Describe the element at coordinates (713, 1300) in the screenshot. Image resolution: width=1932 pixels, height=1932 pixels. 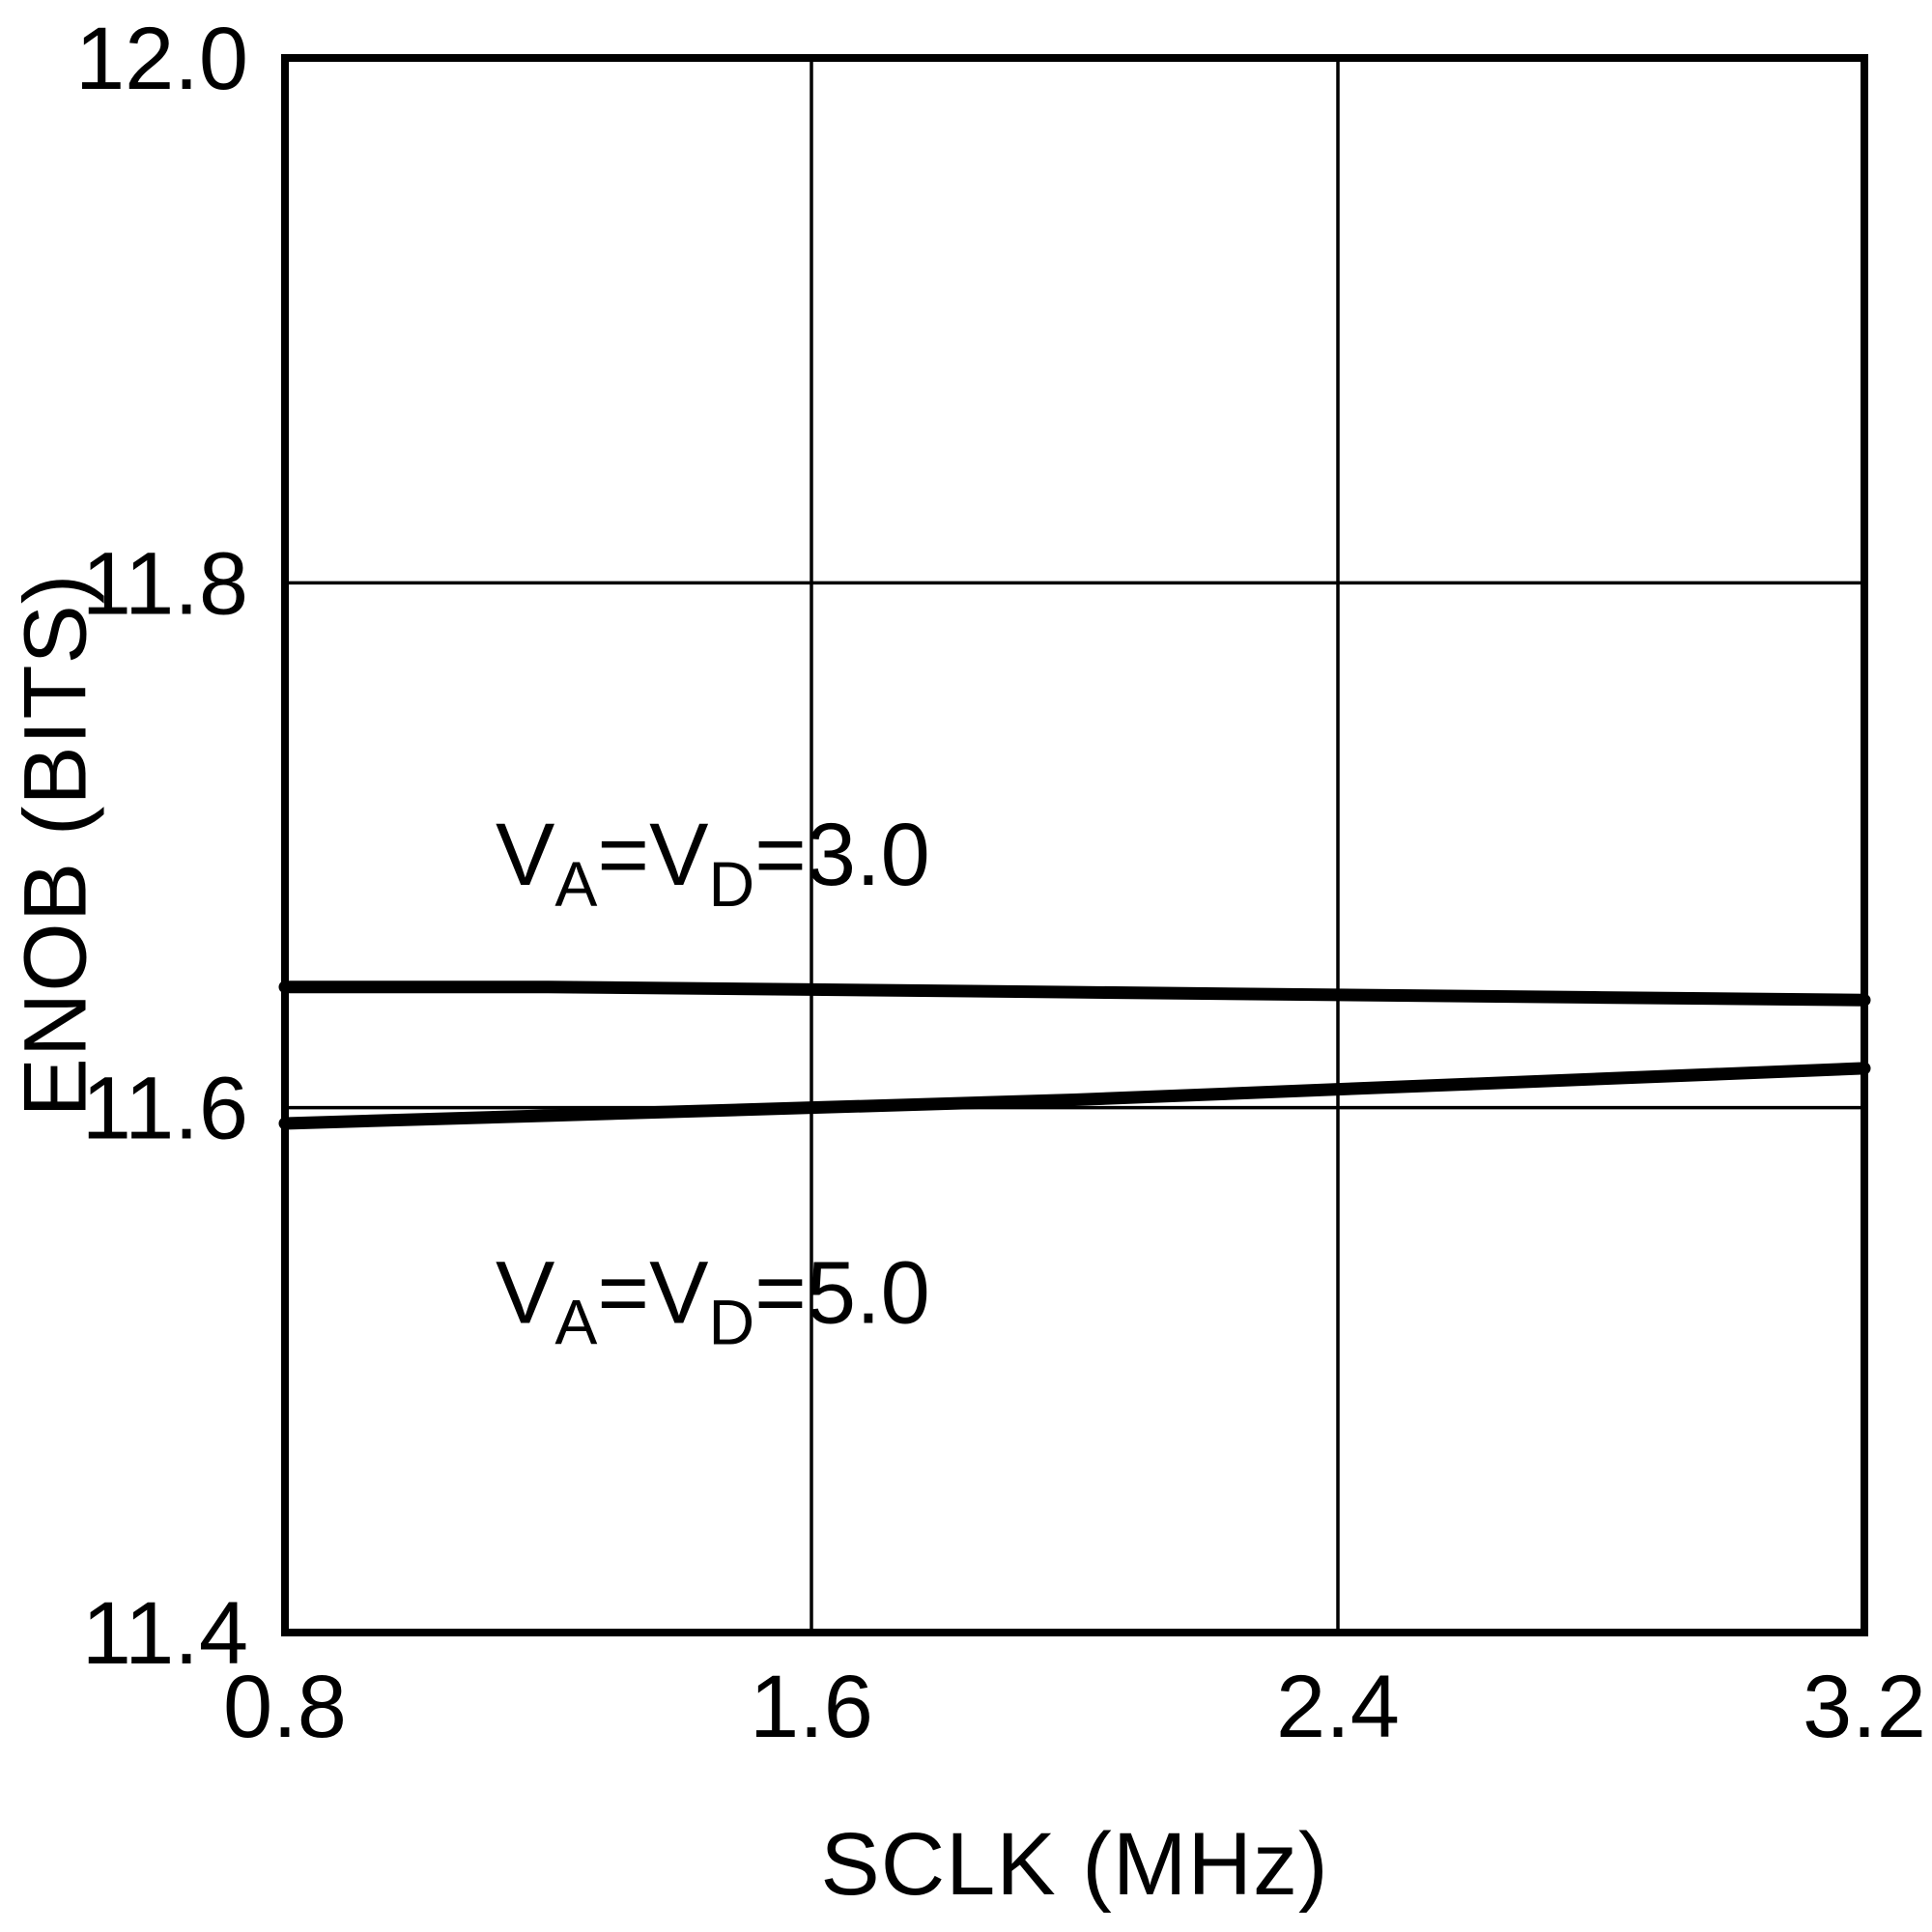
I see `series-label-va-vd-5p0: VA=VD=5.0` at that location.